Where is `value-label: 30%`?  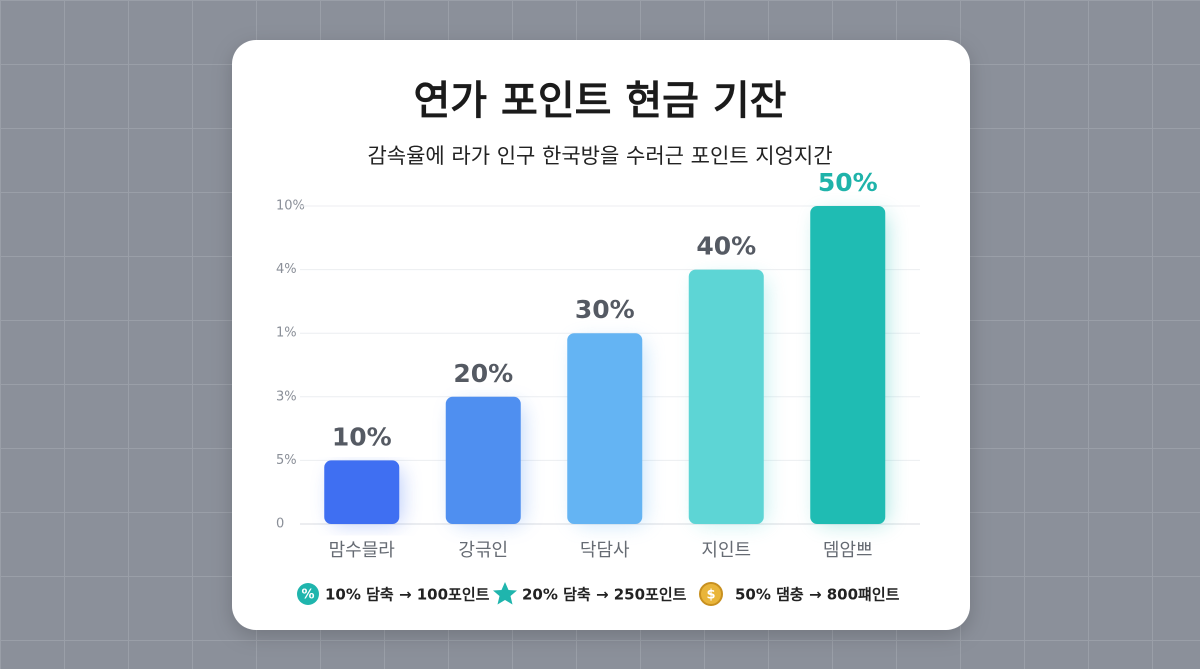 value-label: 30% is located at coordinates (605, 309).